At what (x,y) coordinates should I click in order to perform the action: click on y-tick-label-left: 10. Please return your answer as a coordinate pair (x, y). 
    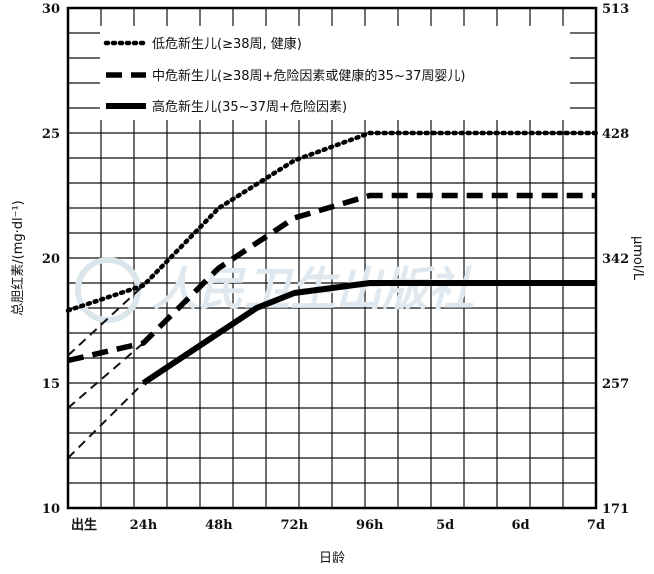
    Looking at the image, I should click on (51, 509).